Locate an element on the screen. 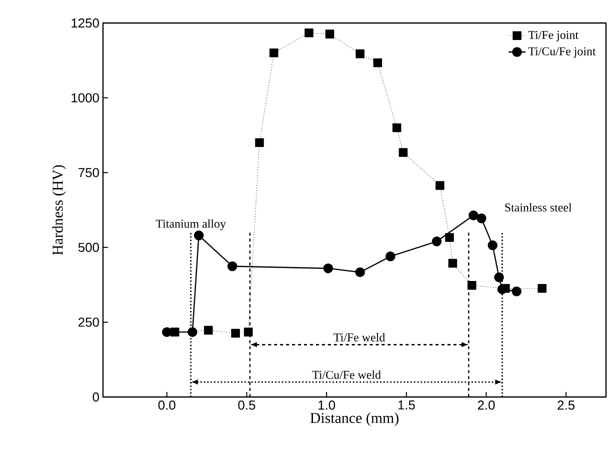 The height and width of the screenshot is (456, 616). legend-label: Ti/Fe joint is located at coordinates (553, 36).